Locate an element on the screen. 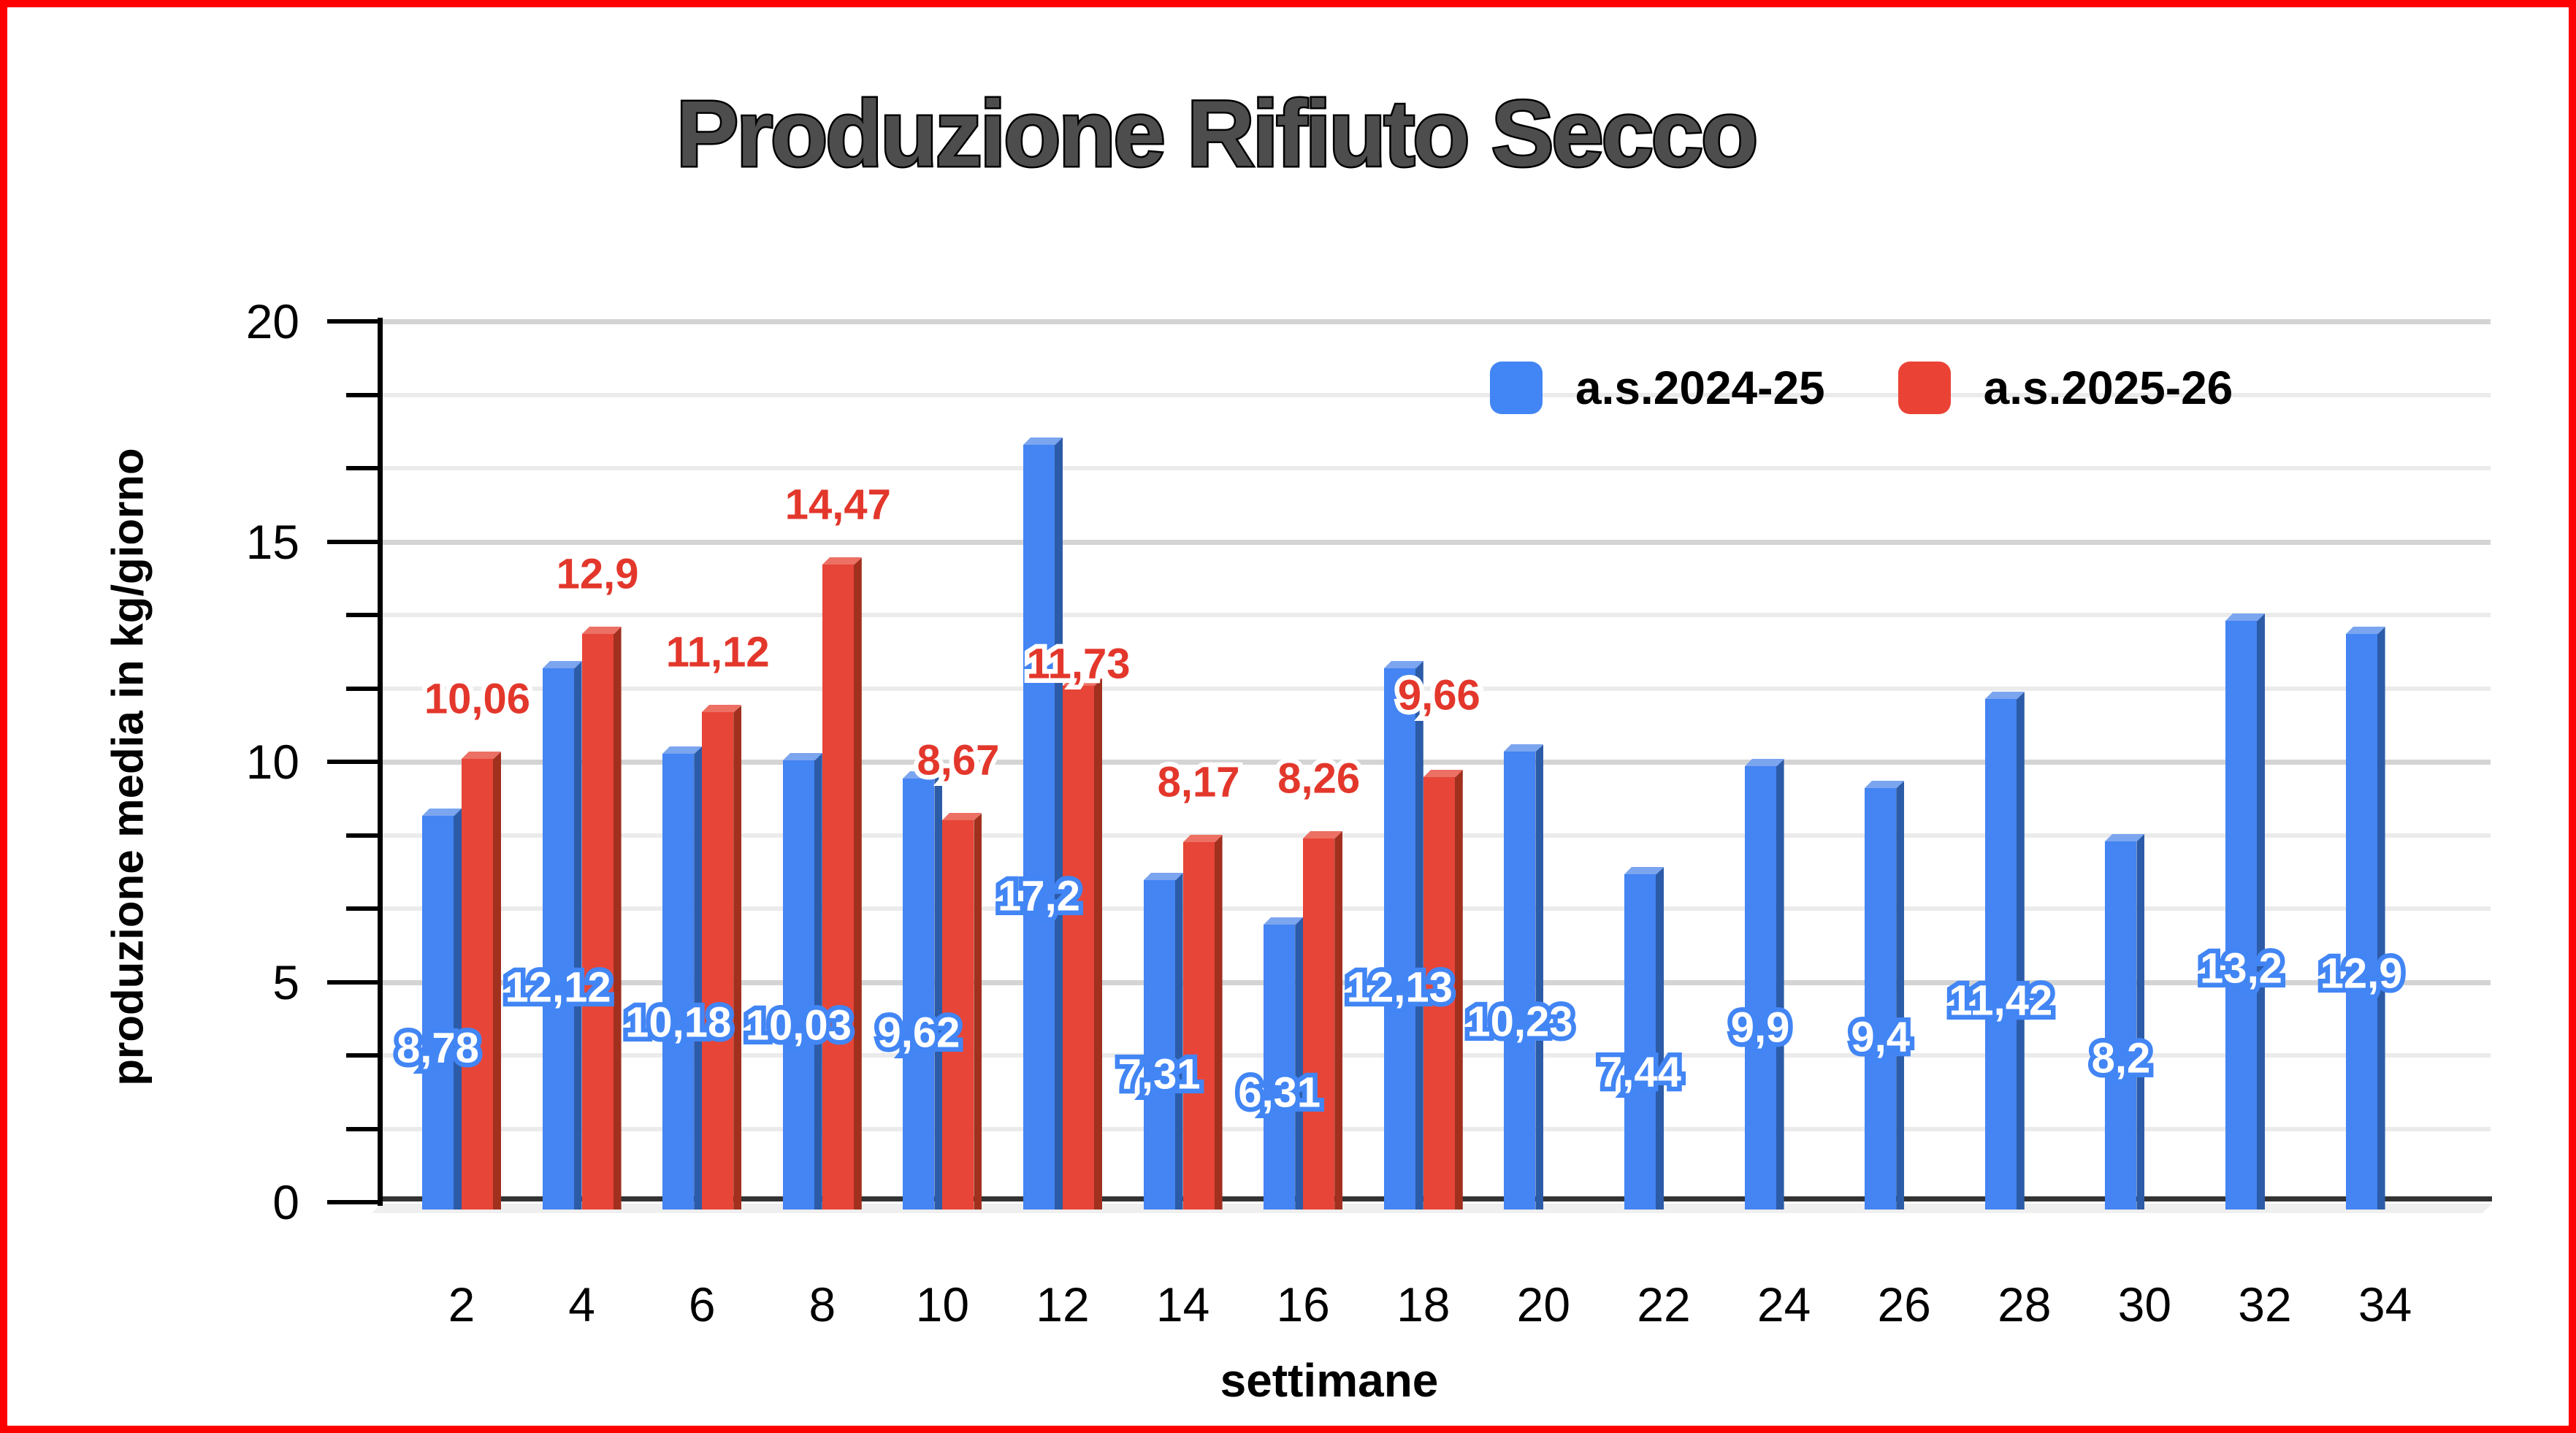 This screenshot has width=2576, height=1433. bar-a.s.2025-26-week-12 is located at coordinates (1078, 947).